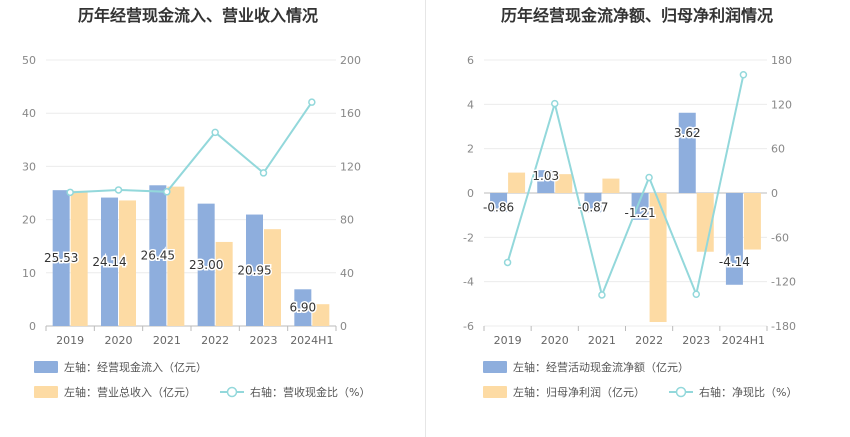 The image size is (850, 437). What do you see at coordinates (783, 282) in the screenshot?
I see `right-axis-tick: -120` at bounding box center [783, 282].